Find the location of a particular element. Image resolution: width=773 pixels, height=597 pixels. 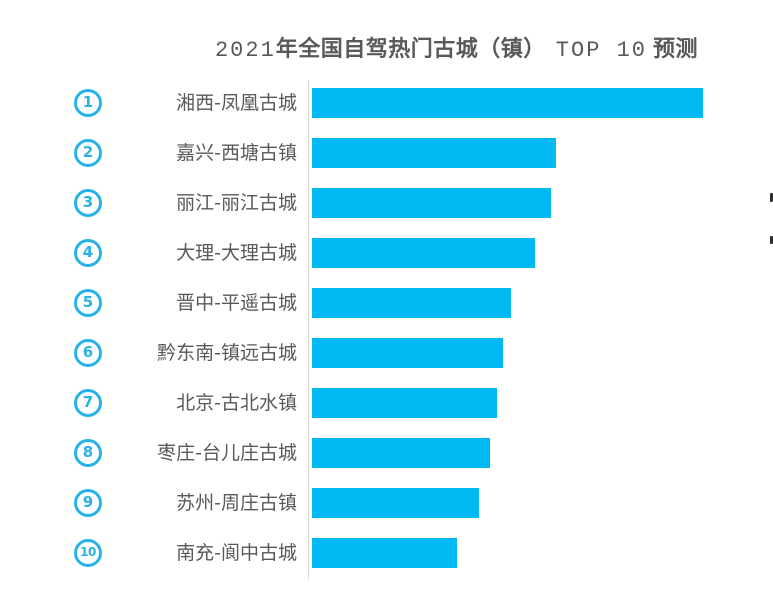

category-label: 枣庄-台儿庄古城 is located at coordinates (227, 453).